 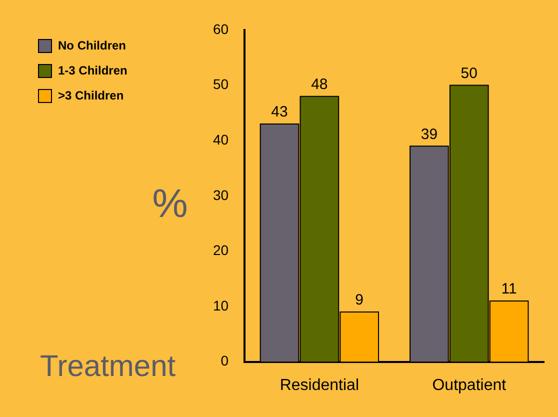 What do you see at coordinates (469, 73) in the screenshot?
I see `data-label: 50` at bounding box center [469, 73].